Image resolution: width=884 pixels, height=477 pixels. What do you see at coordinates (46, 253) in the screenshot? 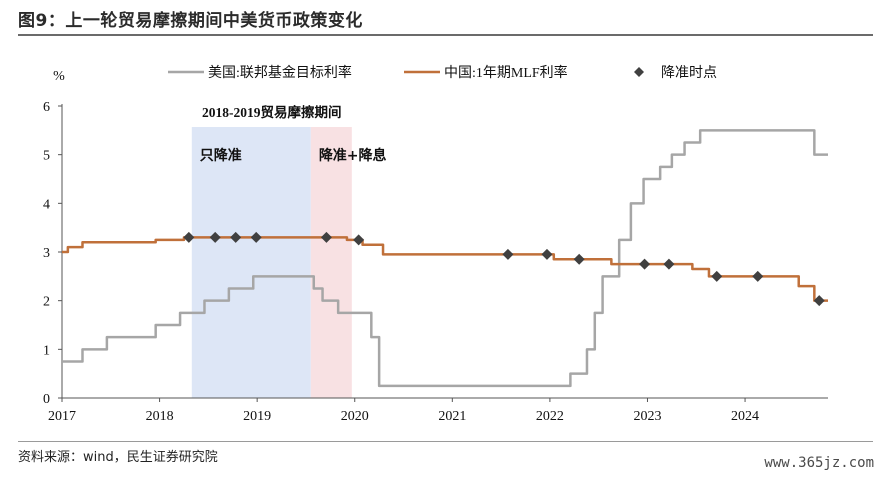
I see `y-tick-label: 3` at bounding box center [46, 253].